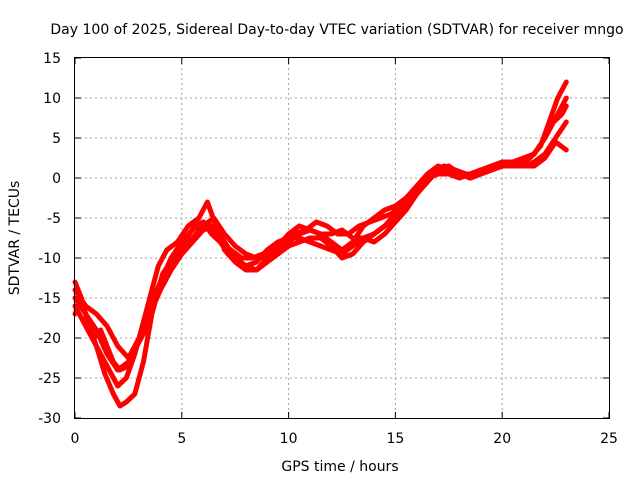 This screenshot has width=640, height=480. Describe the element at coordinates (609, 439) in the screenshot. I see `x-tick-label: 25` at that location.